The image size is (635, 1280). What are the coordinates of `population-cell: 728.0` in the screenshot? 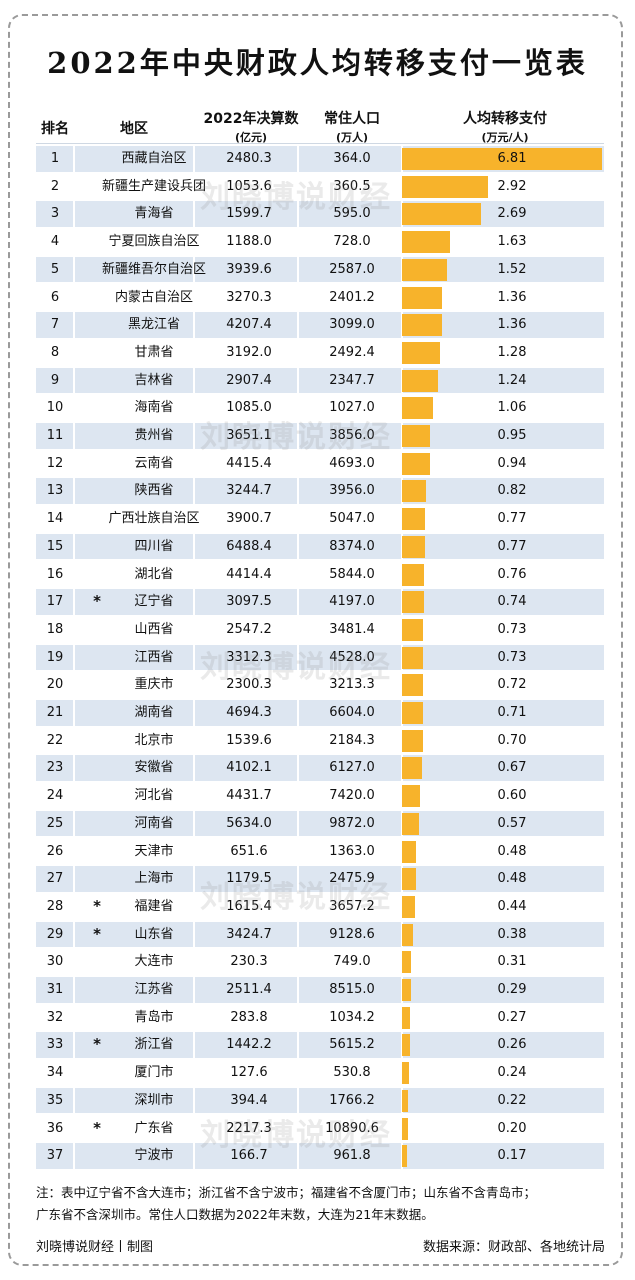 It's located at (352, 242).